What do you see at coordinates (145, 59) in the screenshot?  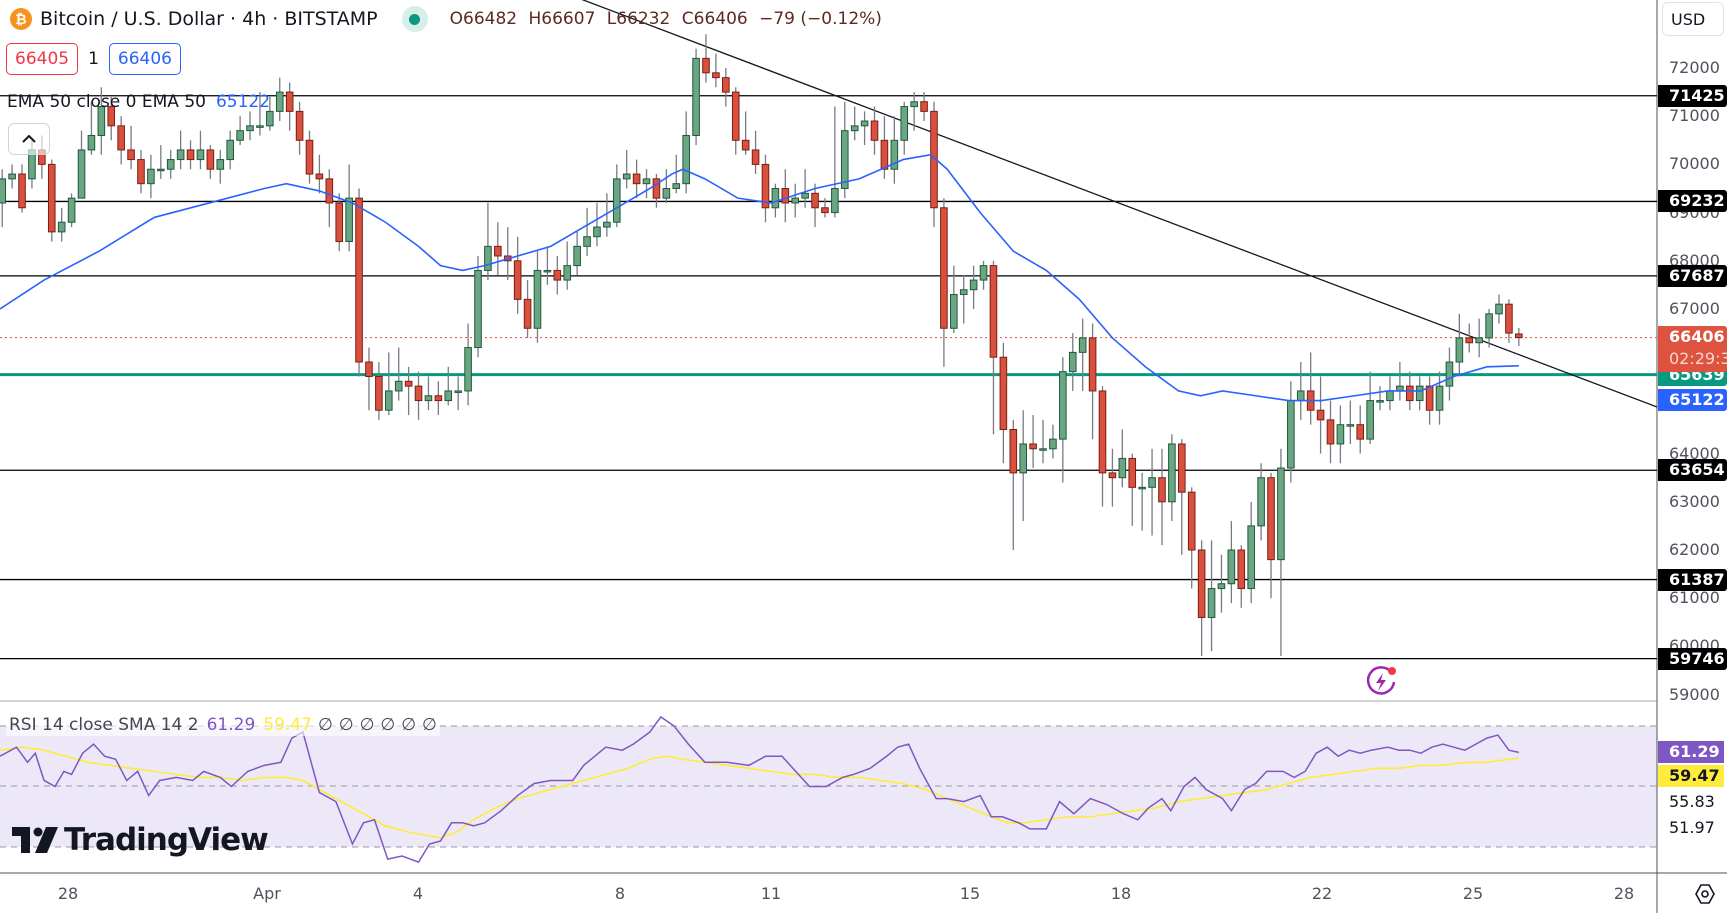 I see `buy-button: 66406` at bounding box center [145, 59].